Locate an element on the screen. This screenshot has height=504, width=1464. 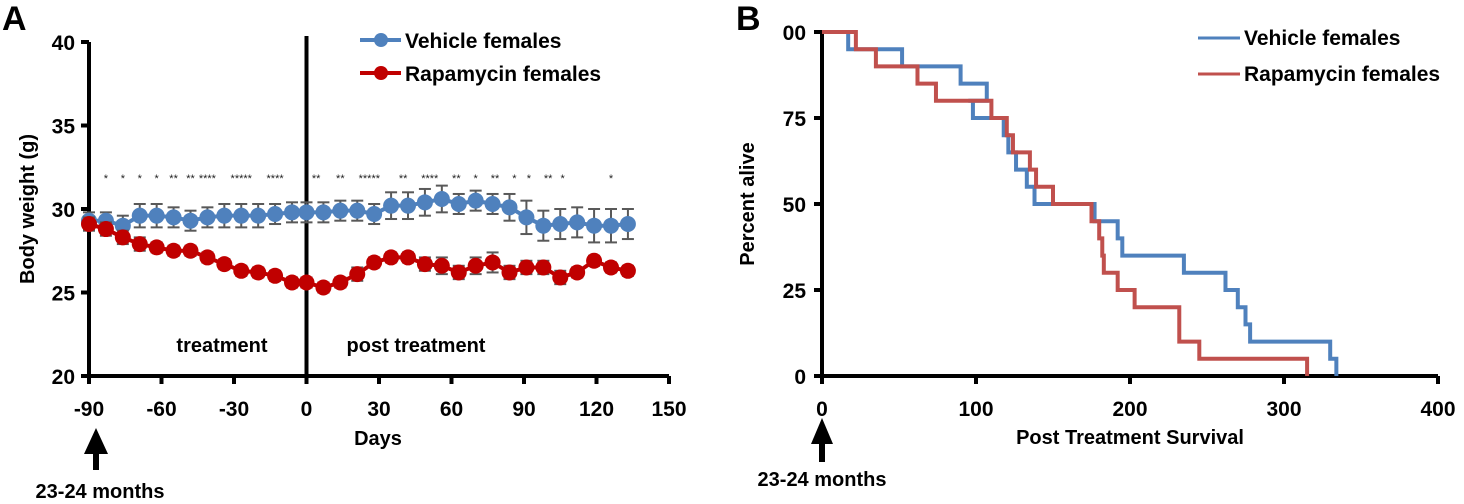
x-tick-label-a: 150 is located at coordinates (668, 409).